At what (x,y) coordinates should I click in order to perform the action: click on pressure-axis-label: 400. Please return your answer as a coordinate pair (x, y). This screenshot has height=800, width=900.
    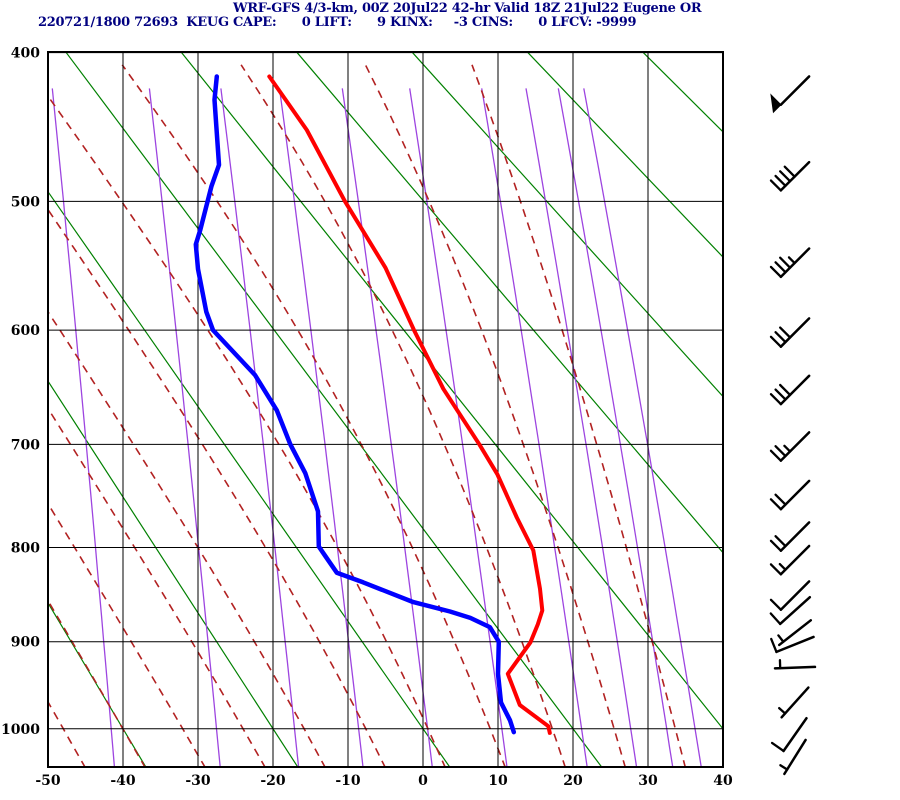
    Looking at the image, I should click on (25, 54).